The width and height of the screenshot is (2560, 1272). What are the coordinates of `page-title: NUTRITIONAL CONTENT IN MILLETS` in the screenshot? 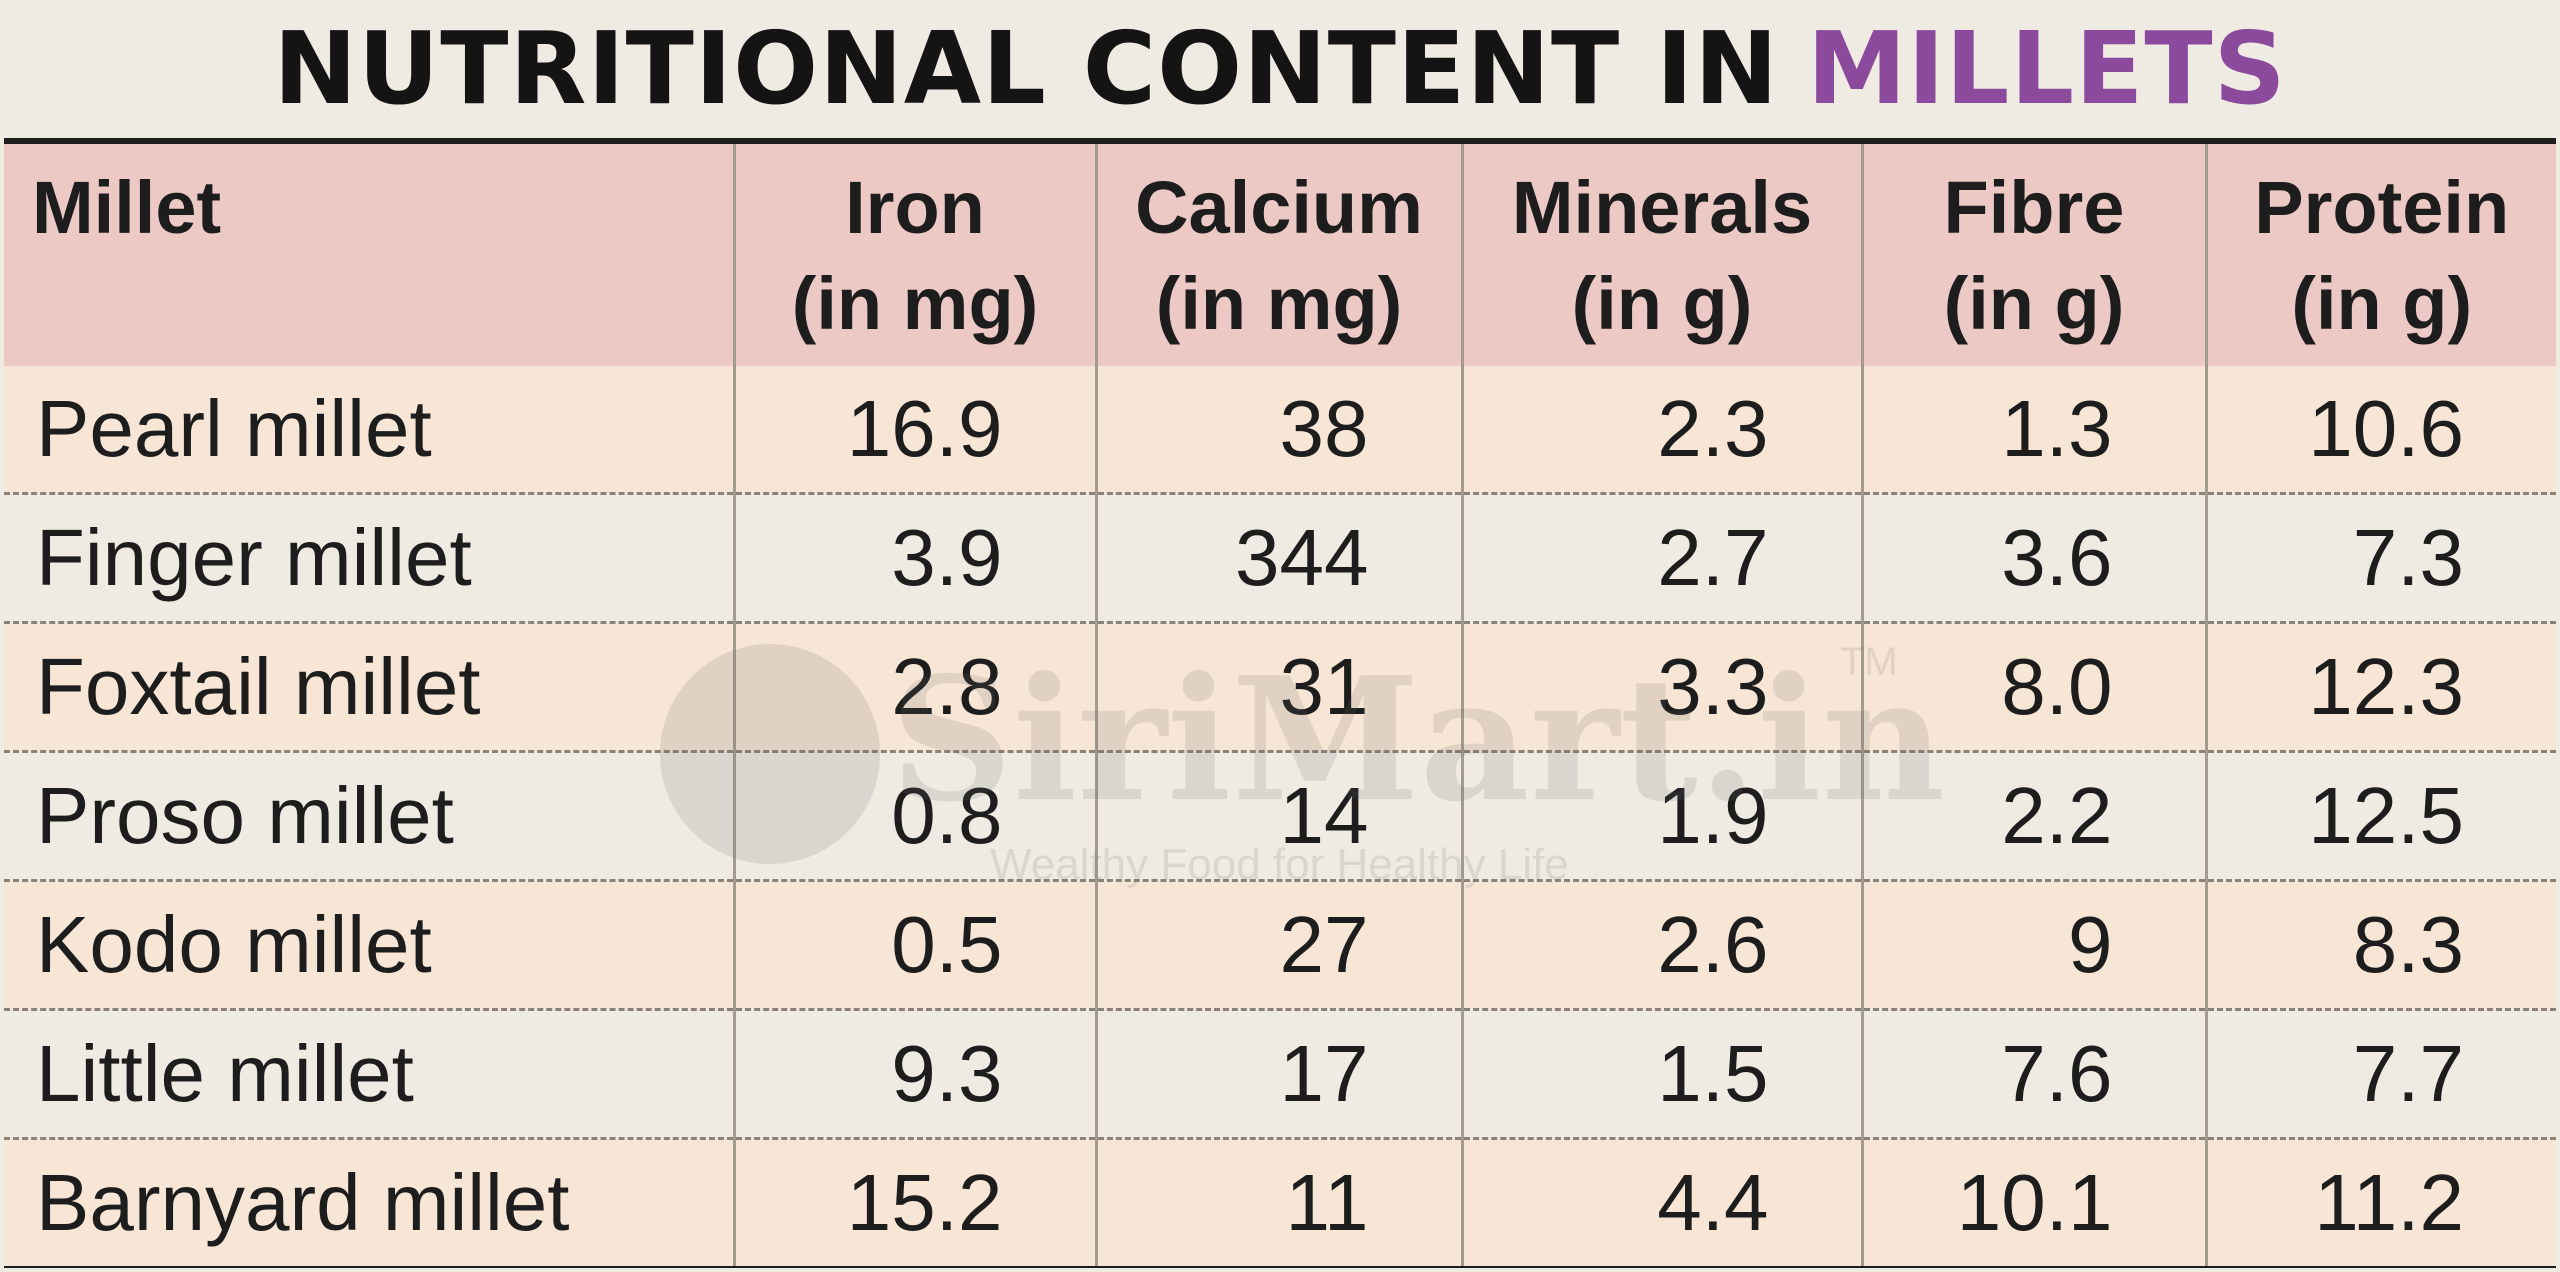 It's located at (1280, 68).